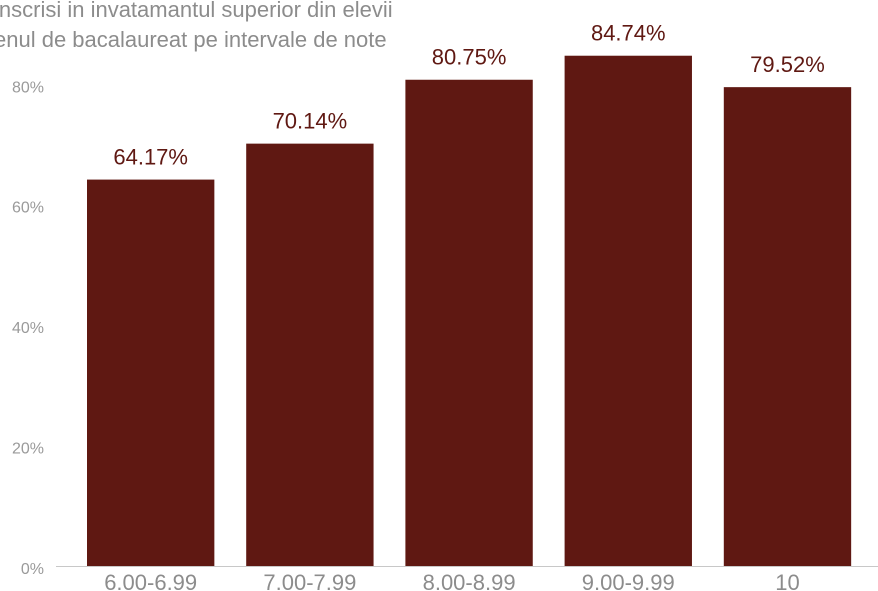 The image size is (878, 591). What do you see at coordinates (28, 208) in the screenshot?
I see `y-tick-label: 60%` at bounding box center [28, 208].